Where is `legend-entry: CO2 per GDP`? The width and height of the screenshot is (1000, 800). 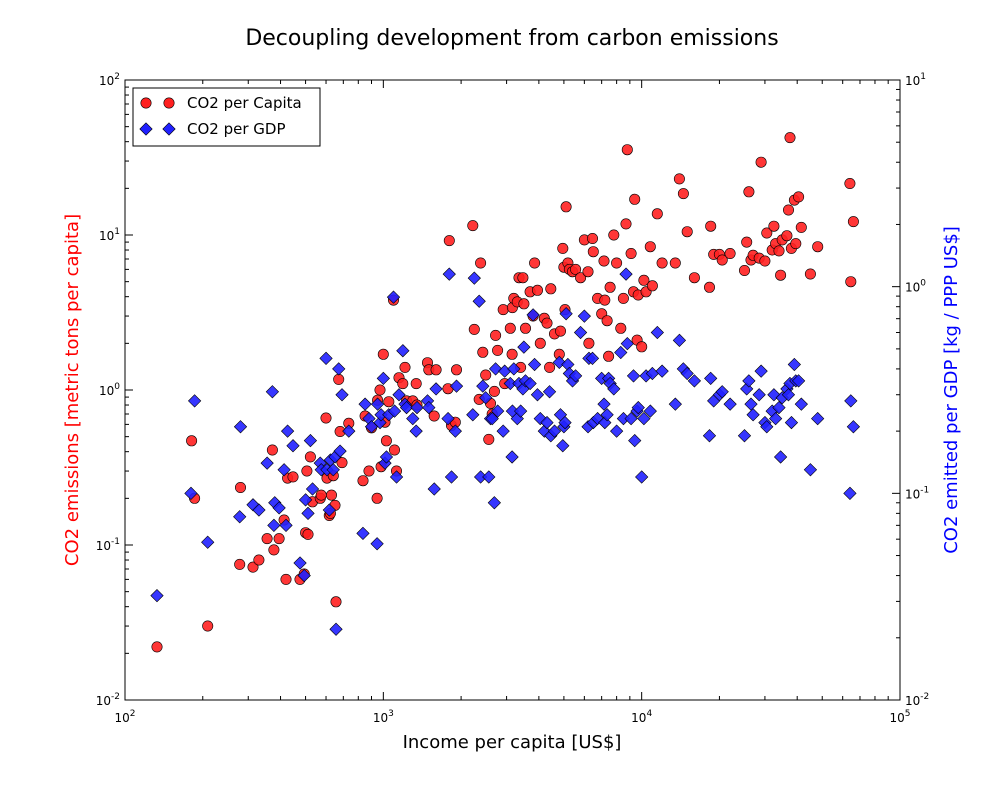 legend-entry: CO2 per GDP is located at coordinates (212, 129).